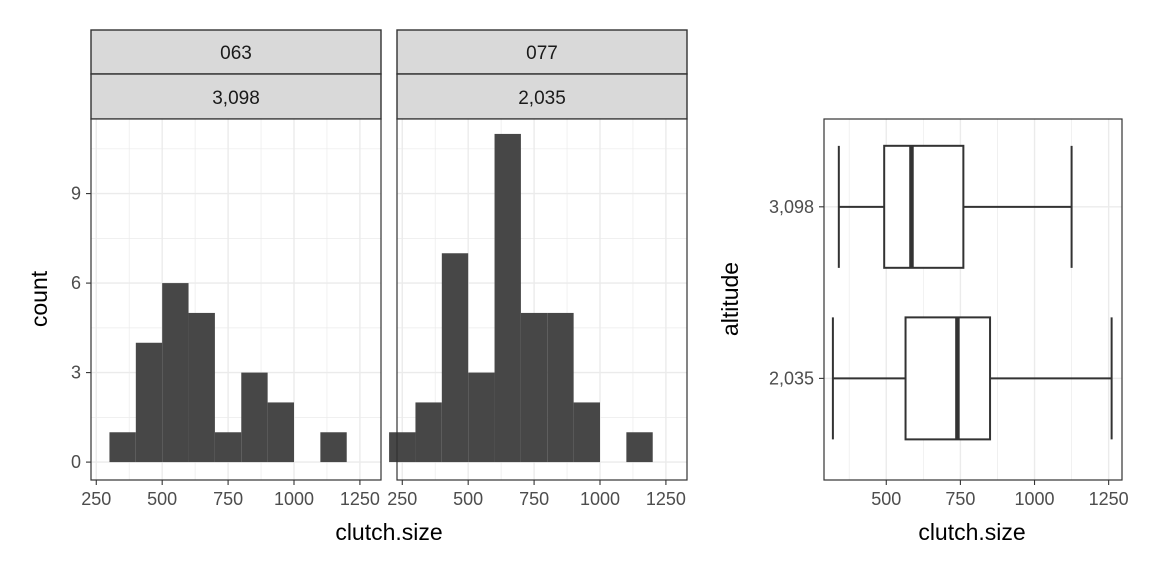  I want to click on strip-right-bottom, so click(542, 96).